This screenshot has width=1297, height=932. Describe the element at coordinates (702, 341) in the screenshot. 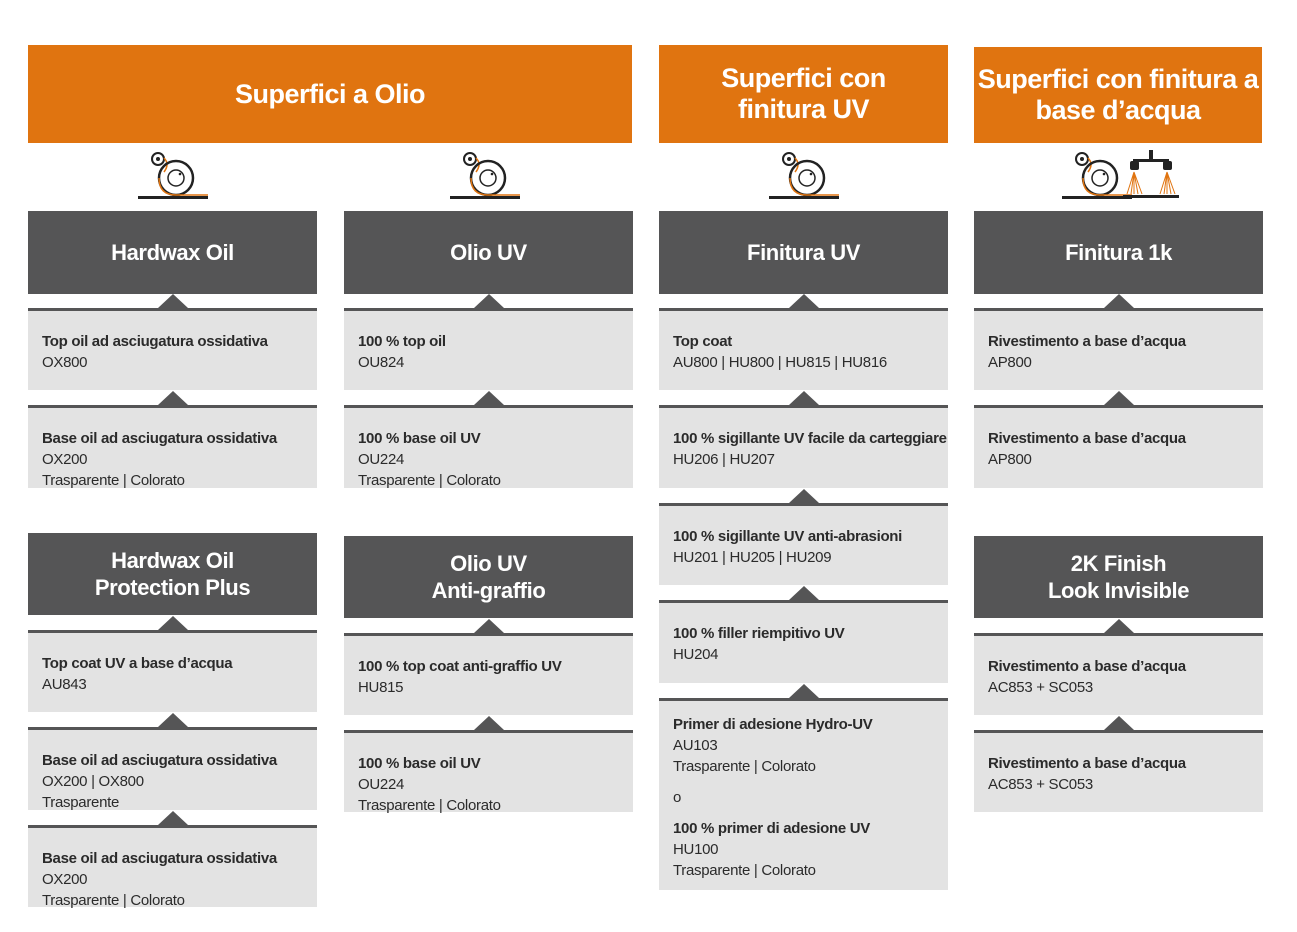

I see `layer-name: Top coat` at that location.